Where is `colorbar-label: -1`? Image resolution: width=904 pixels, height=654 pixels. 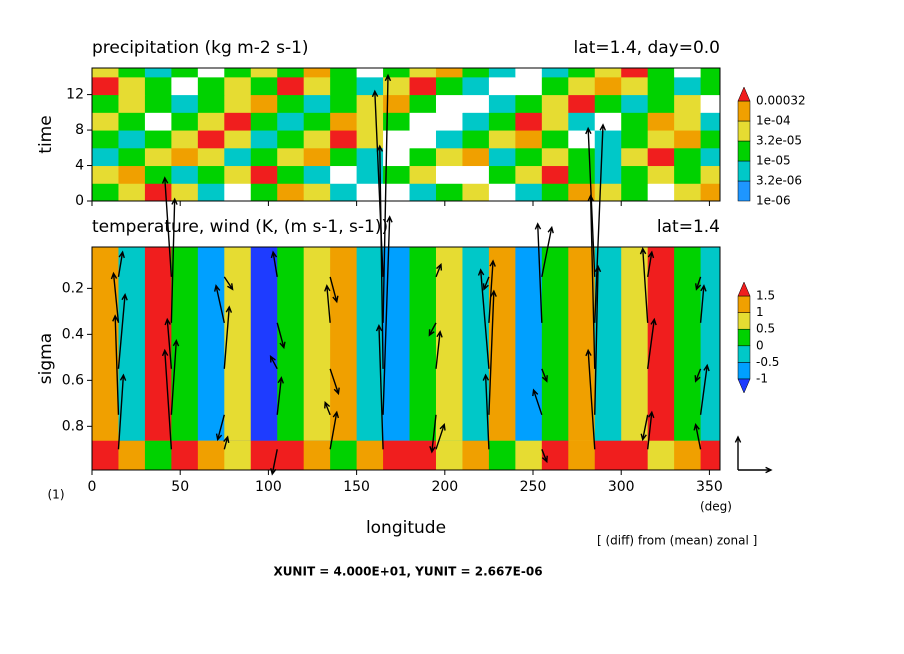
colorbar-label: -1 is located at coordinates (762, 379).